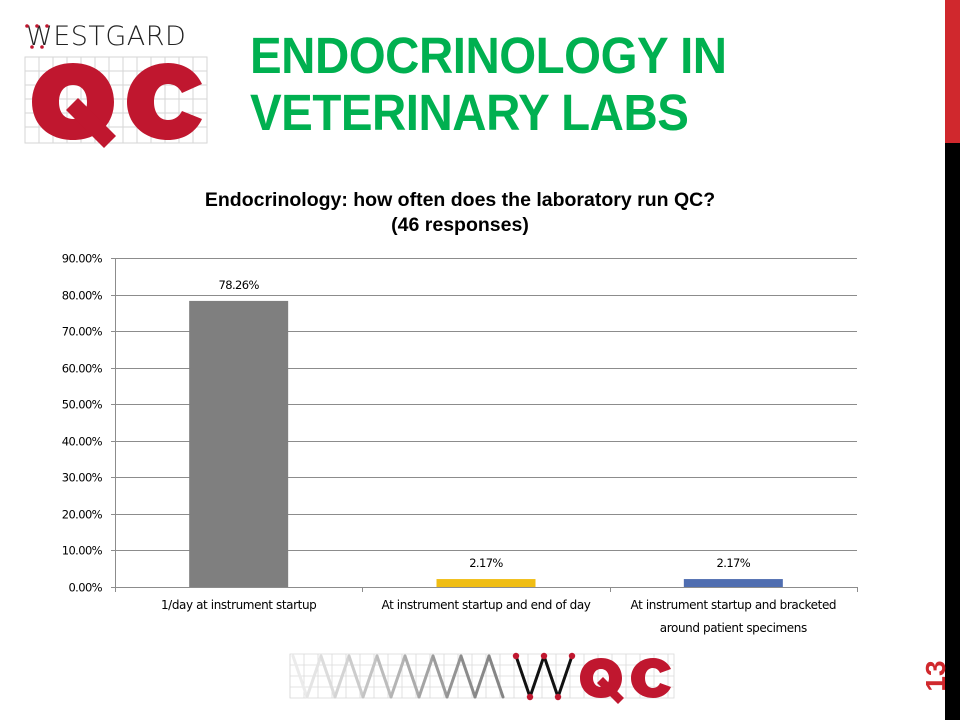 The width and height of the screenshot is (960, 720). I want to click on x-category-label: At instrument startup and end of day, so click(485, 605).